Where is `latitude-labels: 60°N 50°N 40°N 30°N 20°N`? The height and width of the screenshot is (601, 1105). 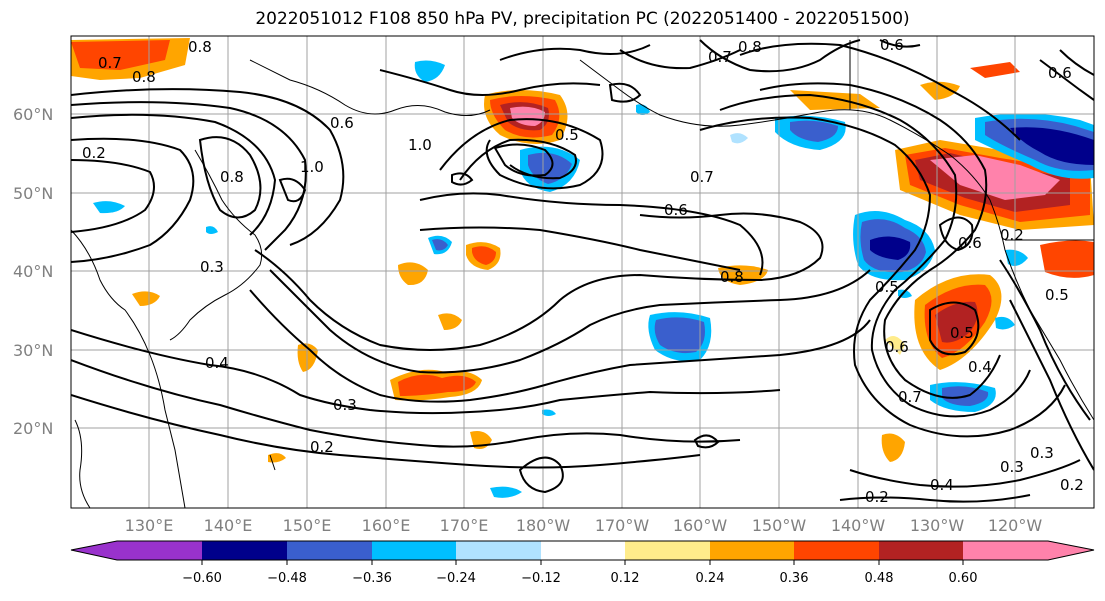
latitude-labels: 60°N 50°N 40°N 30°N 20°N is located at coordinates (33, 271).